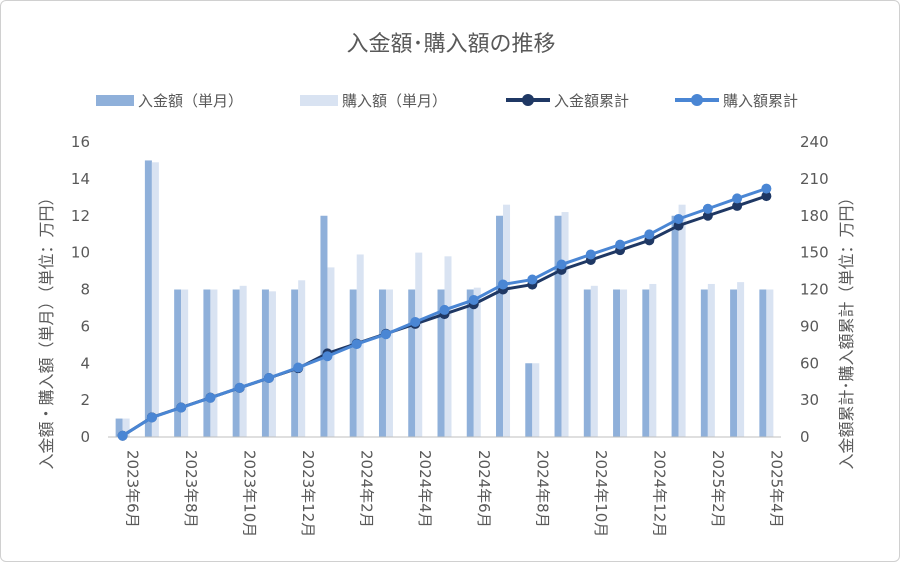 Image resolution: width=902 pixels, height=564 pixels. Describe the element at coordinates (814, 216) in the screenshot. I see `y2-tick-label: 180` at that location.